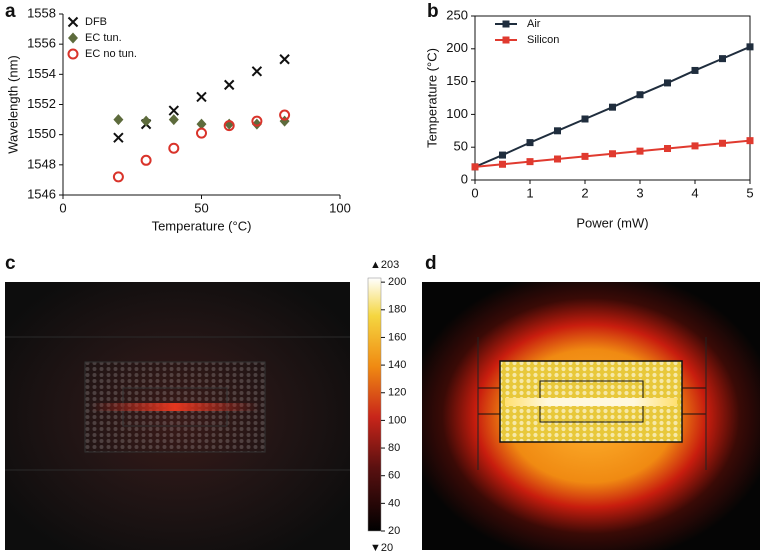 This screenshot has width=760, height=552. What do you see at coordinates (374, 404) in the screenshot?
I see `colorbar` at bounding box center [374, 404].